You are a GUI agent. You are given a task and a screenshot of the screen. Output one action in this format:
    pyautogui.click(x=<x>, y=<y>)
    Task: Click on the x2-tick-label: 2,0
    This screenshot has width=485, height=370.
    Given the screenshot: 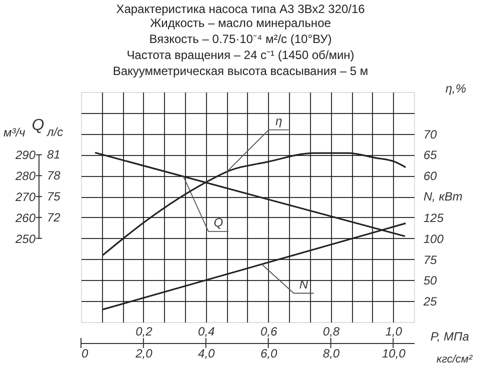 What is the action you would take?
    pyautogui.click(x=143, y=353)
    